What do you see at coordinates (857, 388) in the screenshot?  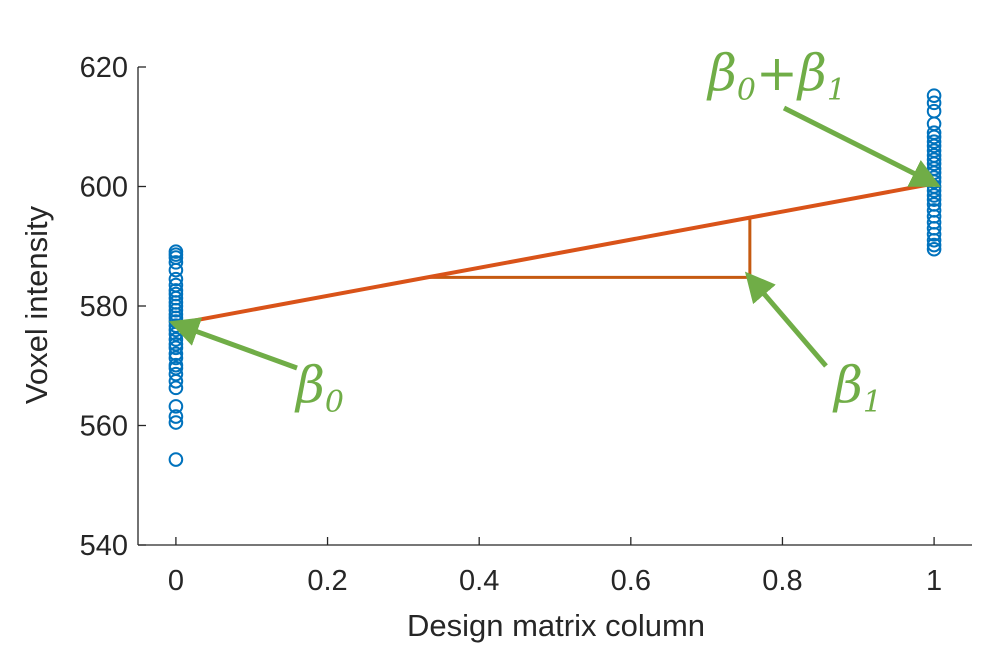 I see `label-beta1: β1` at bounding box center [857, 388].